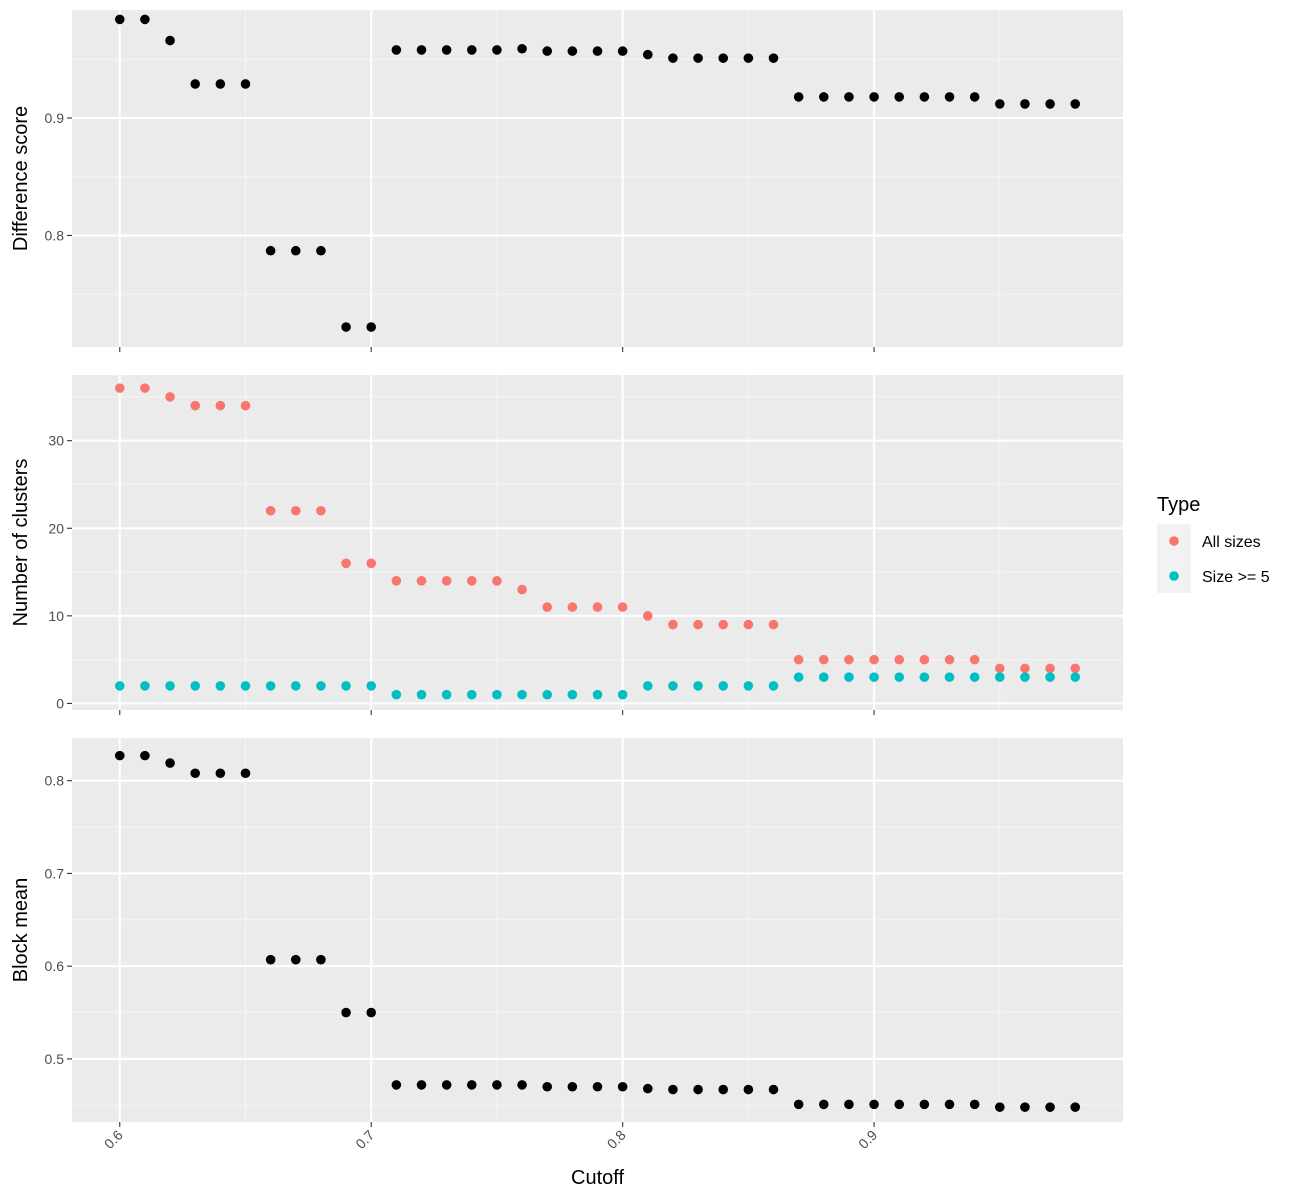 The height and width of the screenshot is (1200, 1300). Describe the element at coordinates (56, 441) in the screenshot. I see `y-tick-label: 30` at that location.